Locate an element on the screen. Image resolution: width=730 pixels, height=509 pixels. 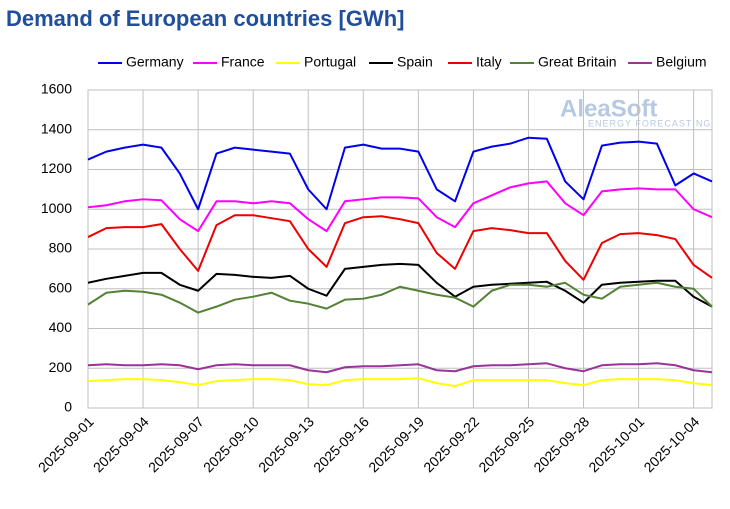
x-tick-label: 2025-09-25 is located at coordinates (506, 444).